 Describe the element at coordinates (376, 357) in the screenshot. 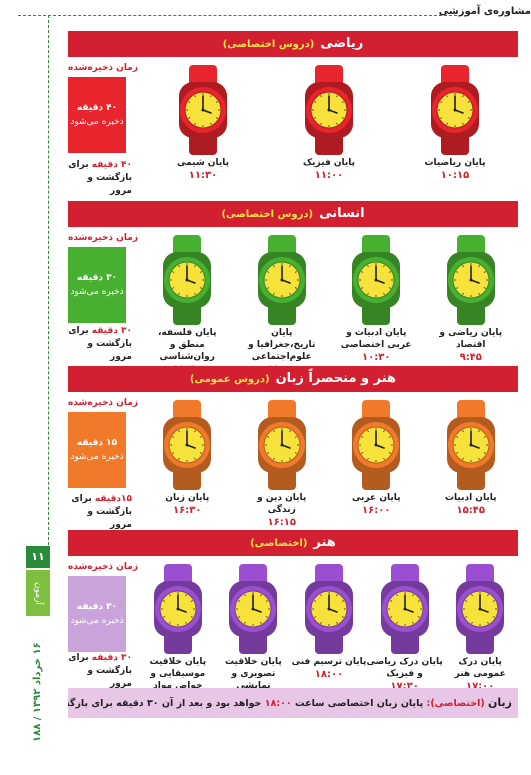

I see `watch-time: ۱۰:۳۰` at that location.